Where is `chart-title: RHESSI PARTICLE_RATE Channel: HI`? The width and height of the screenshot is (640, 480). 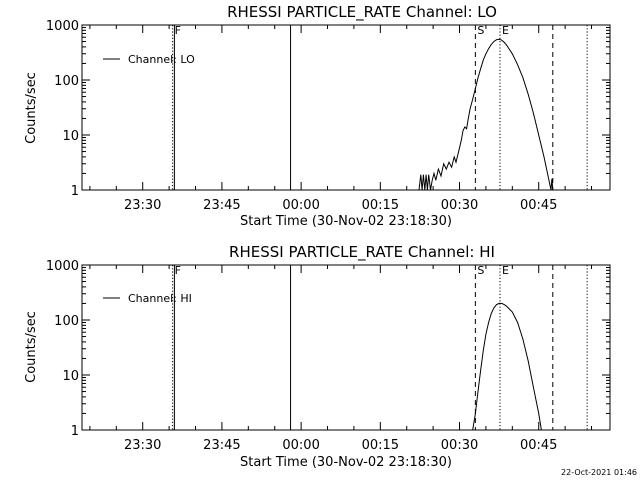
chart-title: RHESSI PARTICLE_RATE Channel: HI is located at coordinates (362, 252).